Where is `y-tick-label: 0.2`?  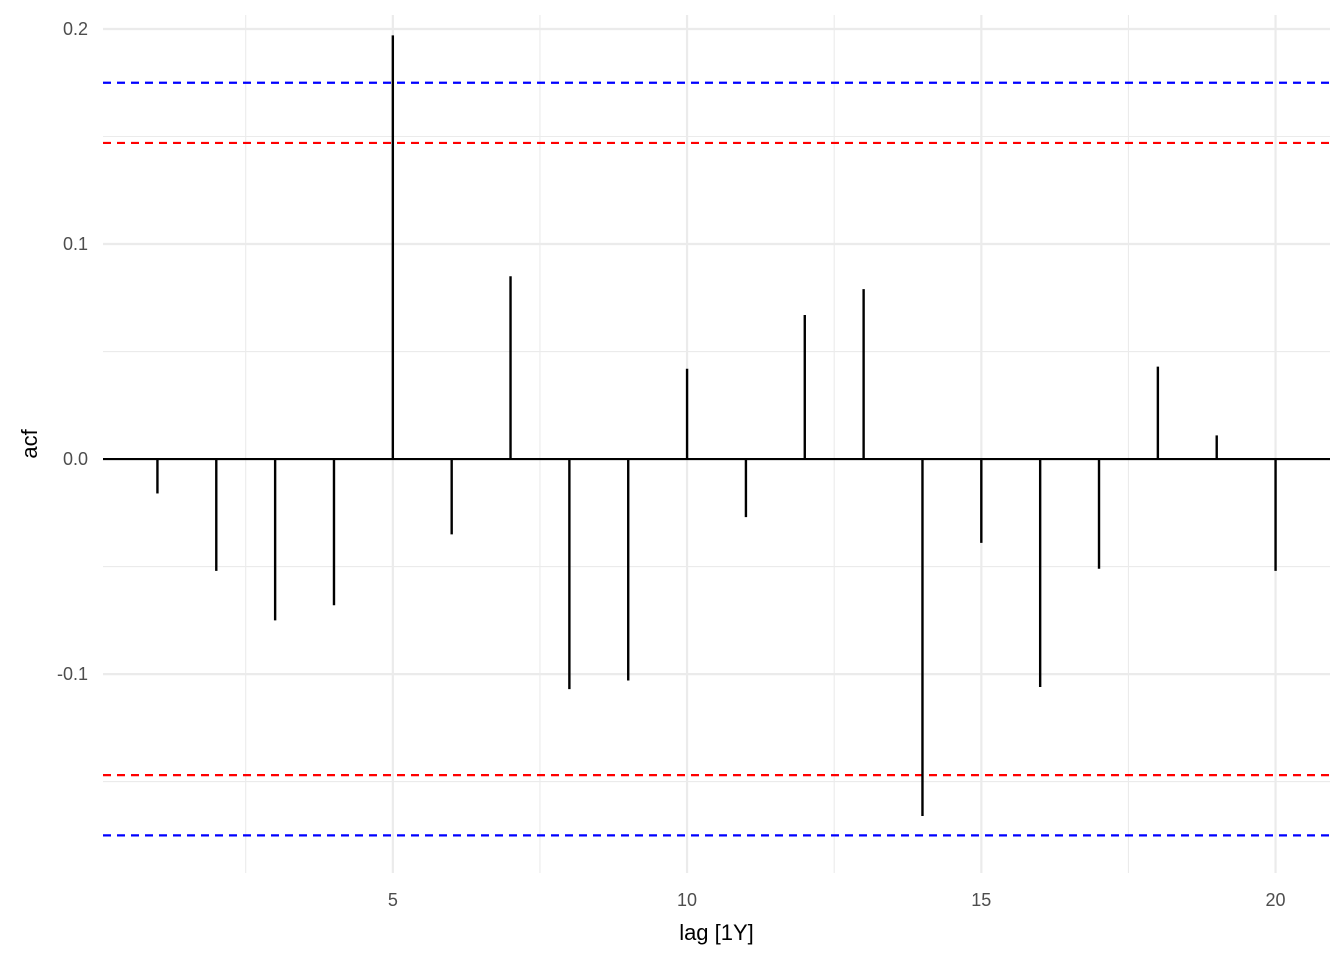 y-tick-label: 0.2 is located at coordinates (75, 29).